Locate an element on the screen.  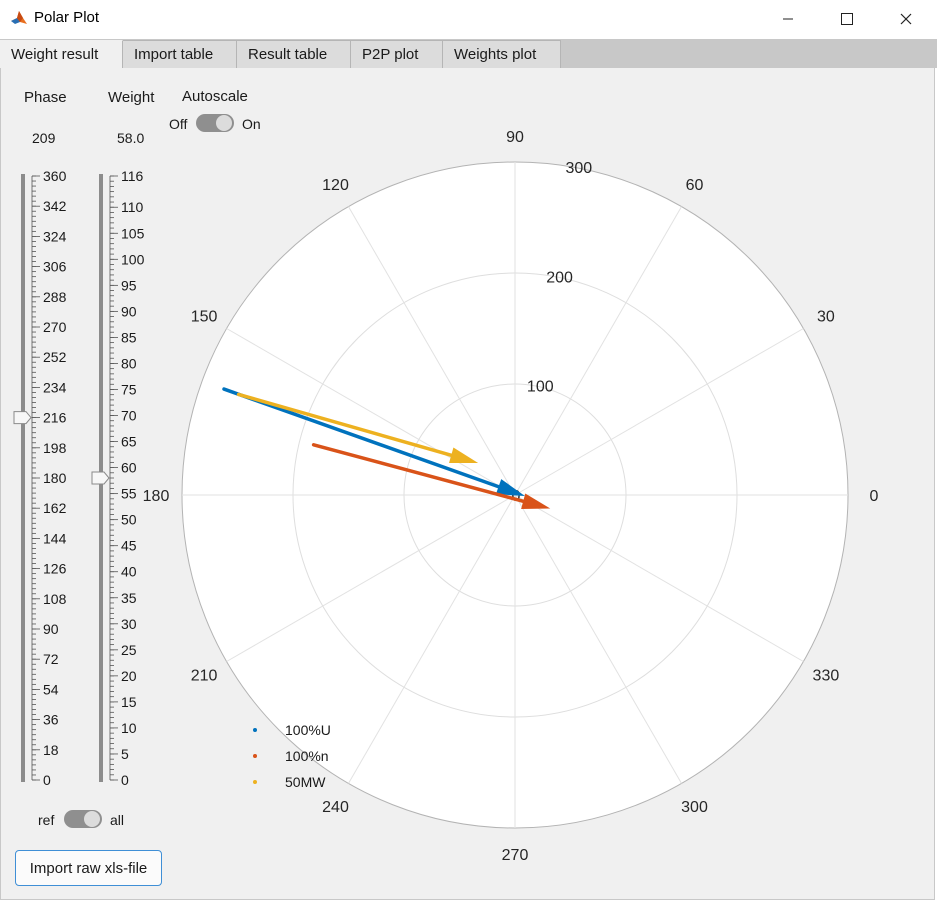
phase-track is located at coordinates (23, 478).